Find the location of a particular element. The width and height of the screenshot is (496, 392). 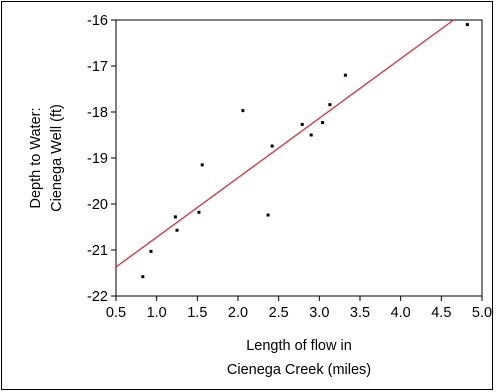

x-tick-label: 4.0 is located at coordinates (401, 313).